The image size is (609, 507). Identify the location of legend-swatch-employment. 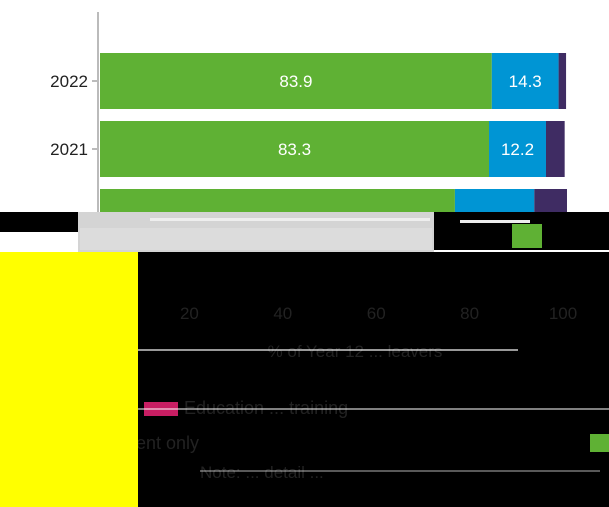
(599, 443).